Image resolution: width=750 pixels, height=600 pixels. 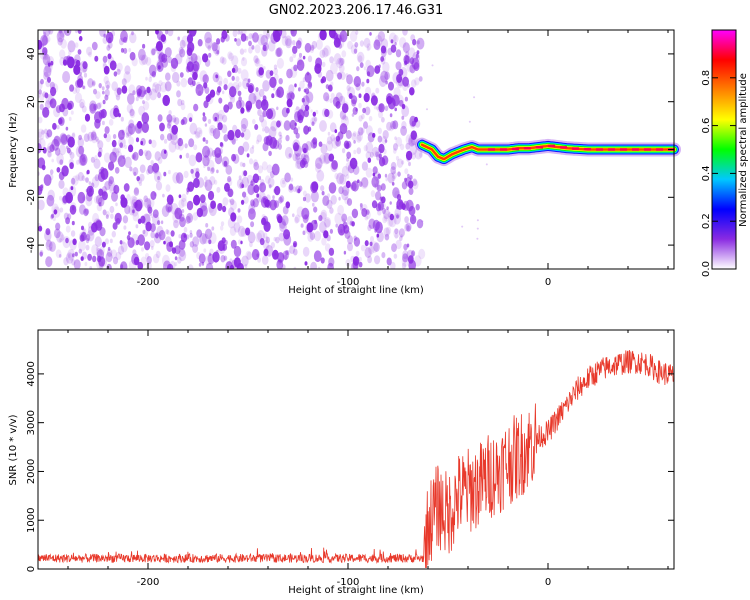 I want to click on colorbar-label: Normalized spectral amplitude, so click(x=743, y=150).